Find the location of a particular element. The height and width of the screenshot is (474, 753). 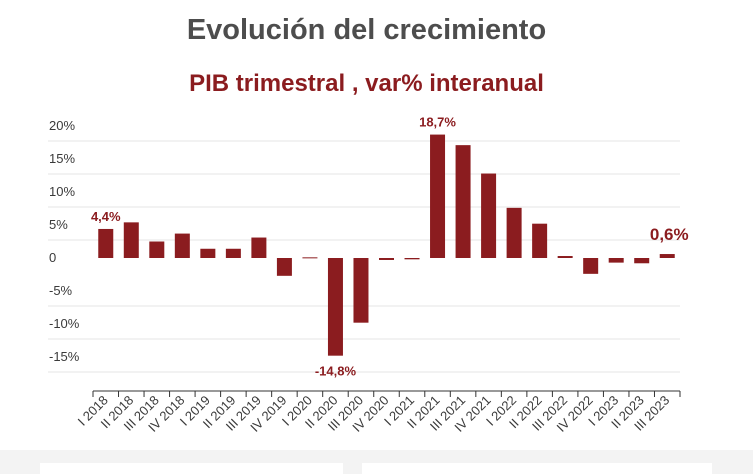

y-tick-label: -5% is located at coordinates (61, 290).